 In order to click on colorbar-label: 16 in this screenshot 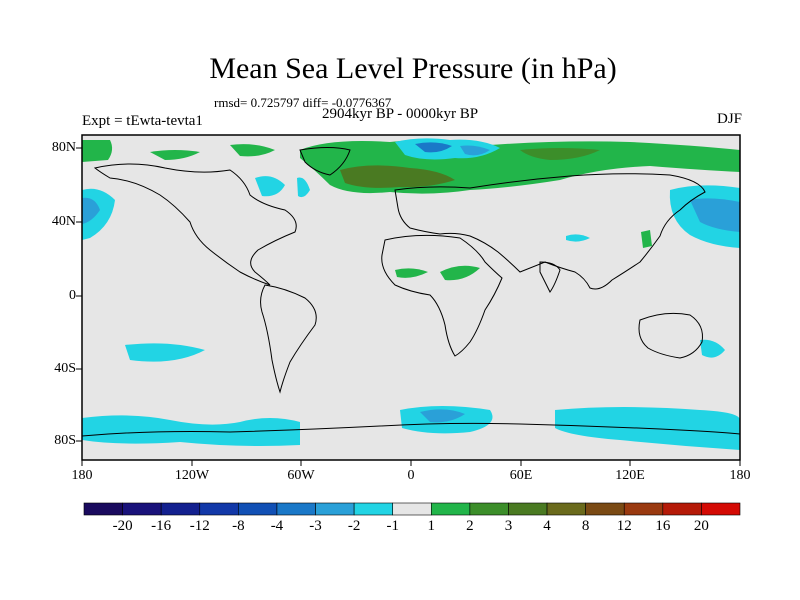, I will do `click(663, 526)`.